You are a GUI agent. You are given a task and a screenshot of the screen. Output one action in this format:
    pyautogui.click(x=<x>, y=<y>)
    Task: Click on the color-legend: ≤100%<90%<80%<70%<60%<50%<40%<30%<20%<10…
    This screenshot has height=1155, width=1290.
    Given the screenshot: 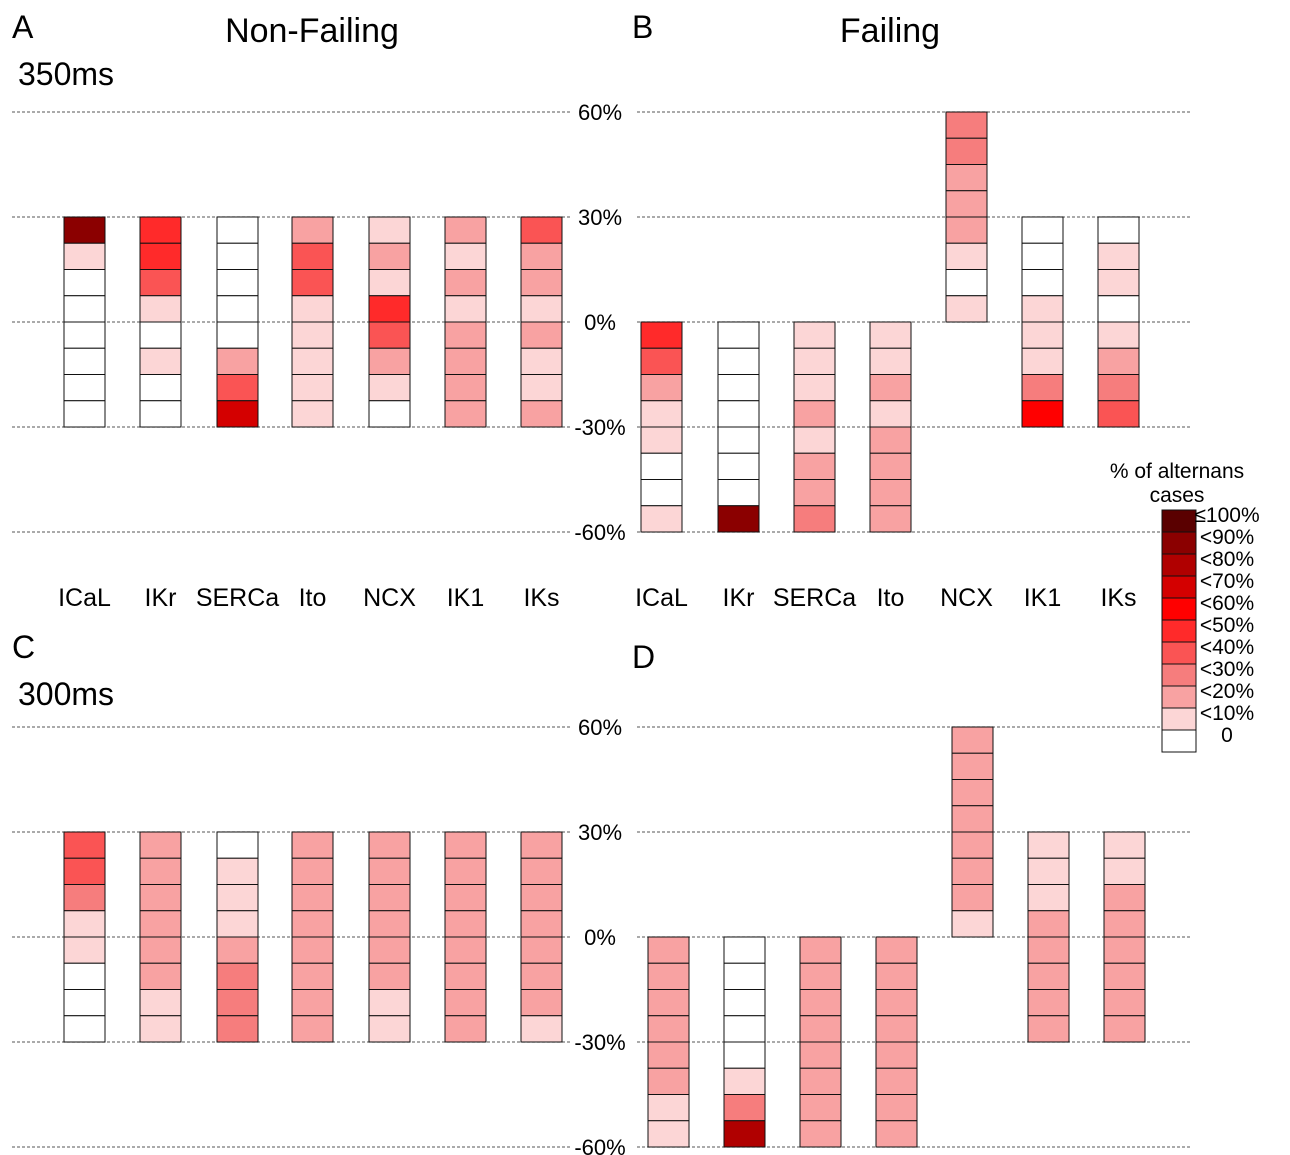 What is the action you would take?
    pyautogui.click(x=1210, y=628)
    